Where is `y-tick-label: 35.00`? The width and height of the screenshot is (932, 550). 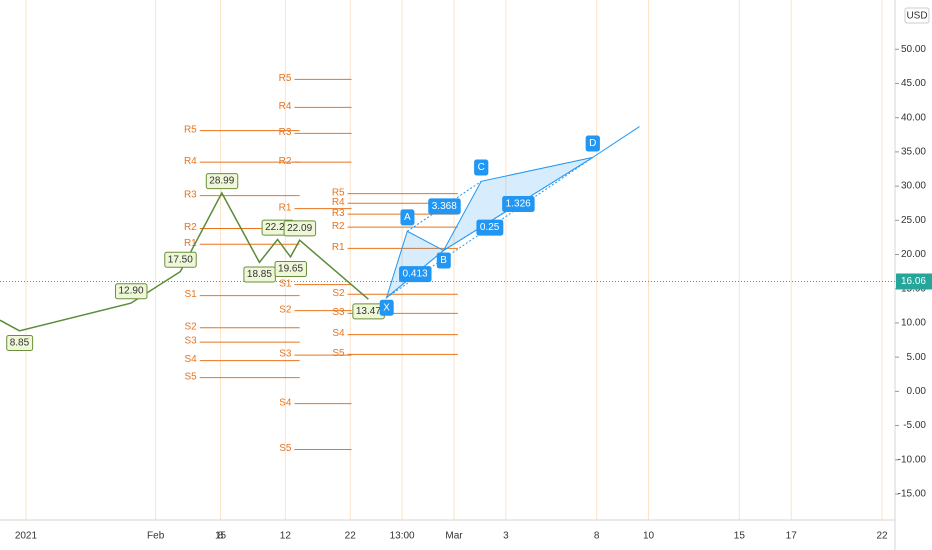
y-tick-label: 35.00 is located at coordinates (913, 152).